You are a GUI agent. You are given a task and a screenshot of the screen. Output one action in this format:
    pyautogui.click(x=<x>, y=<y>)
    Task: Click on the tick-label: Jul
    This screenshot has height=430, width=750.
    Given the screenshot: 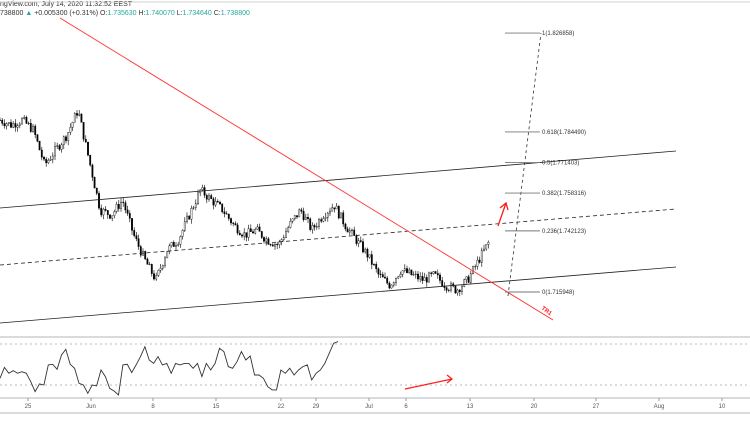 What is the action you would take?
    pyautogui.click(x=369, y=407)
    